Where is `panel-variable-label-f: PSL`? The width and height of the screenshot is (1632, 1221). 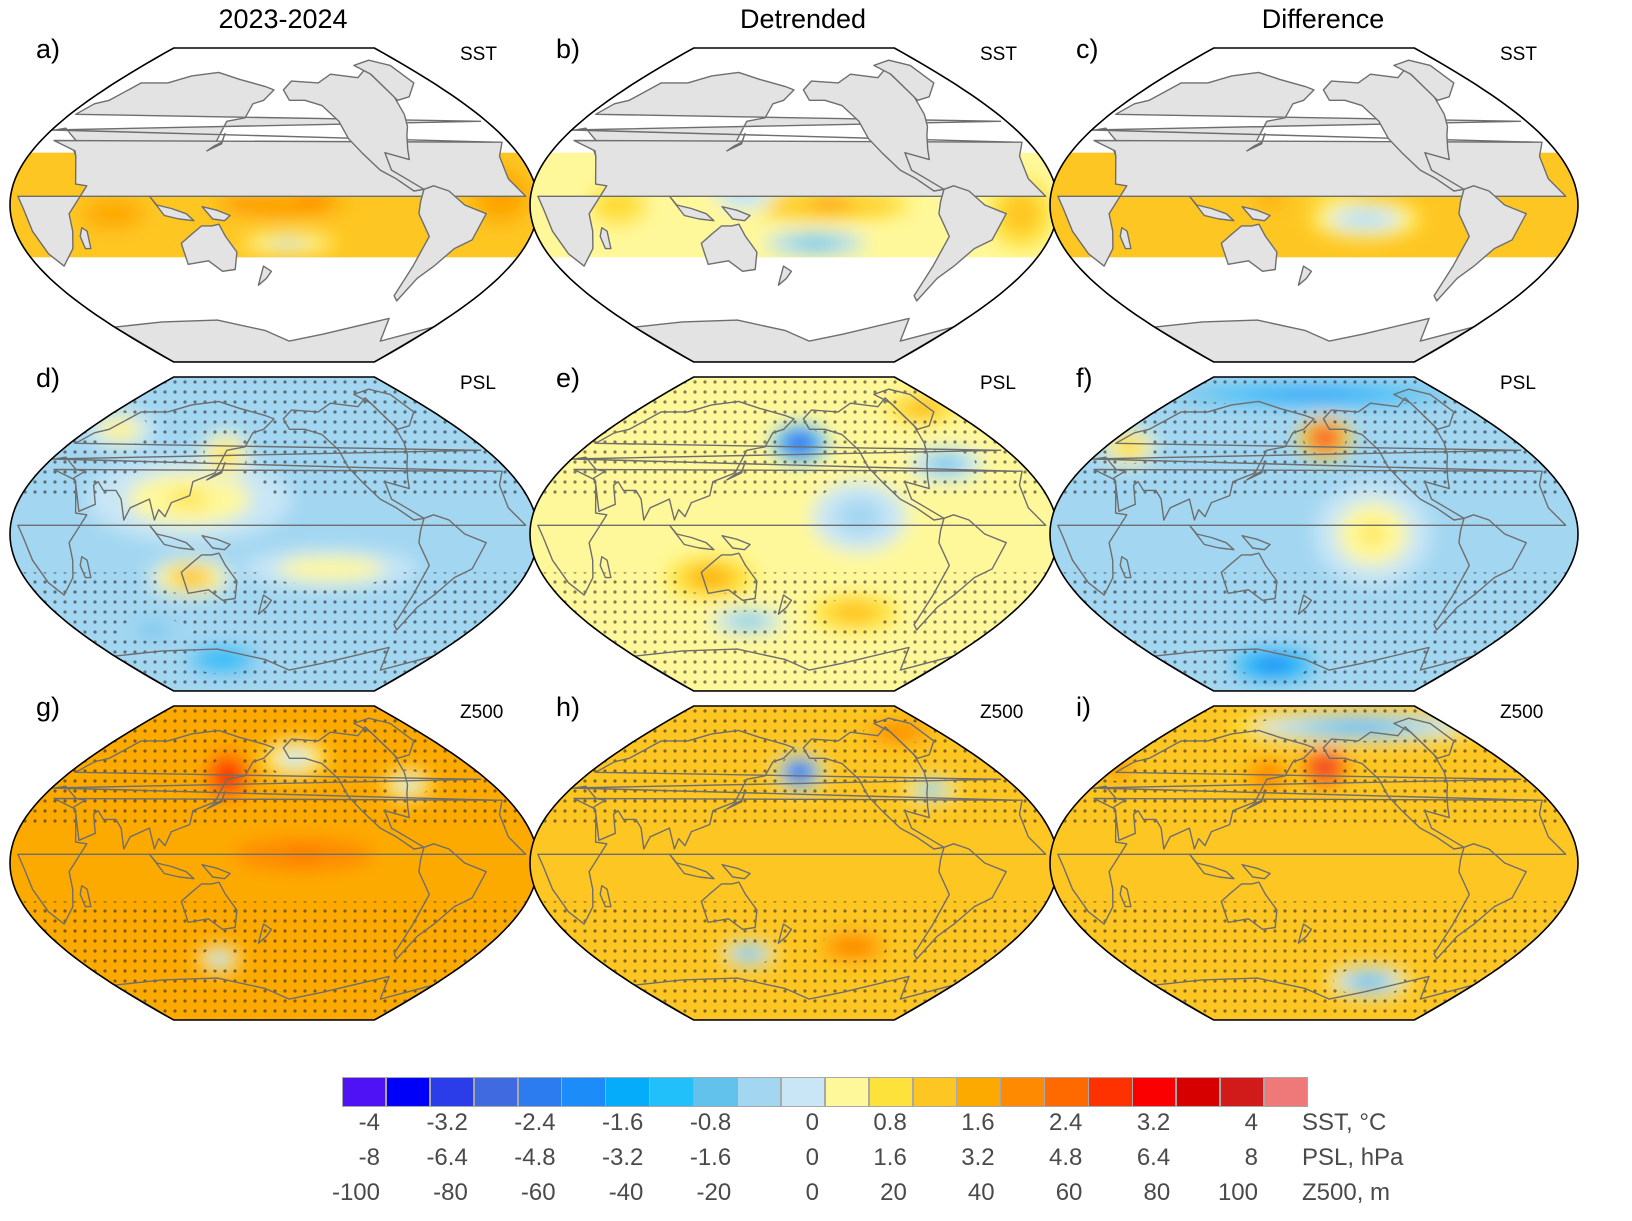 panel-variable-label-f: PSL is located at coordinates (1518, 383).